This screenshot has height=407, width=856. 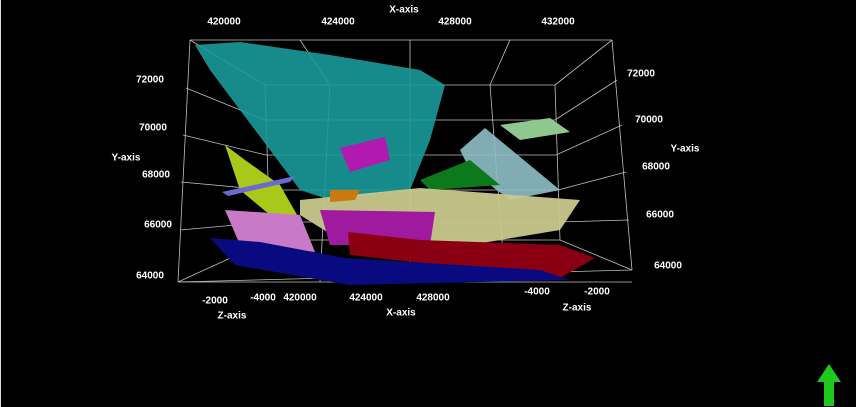 What do you see at coordinates (829, 385) in the screenshot?
I see `north-arrow` at bounding box center [829, 385].